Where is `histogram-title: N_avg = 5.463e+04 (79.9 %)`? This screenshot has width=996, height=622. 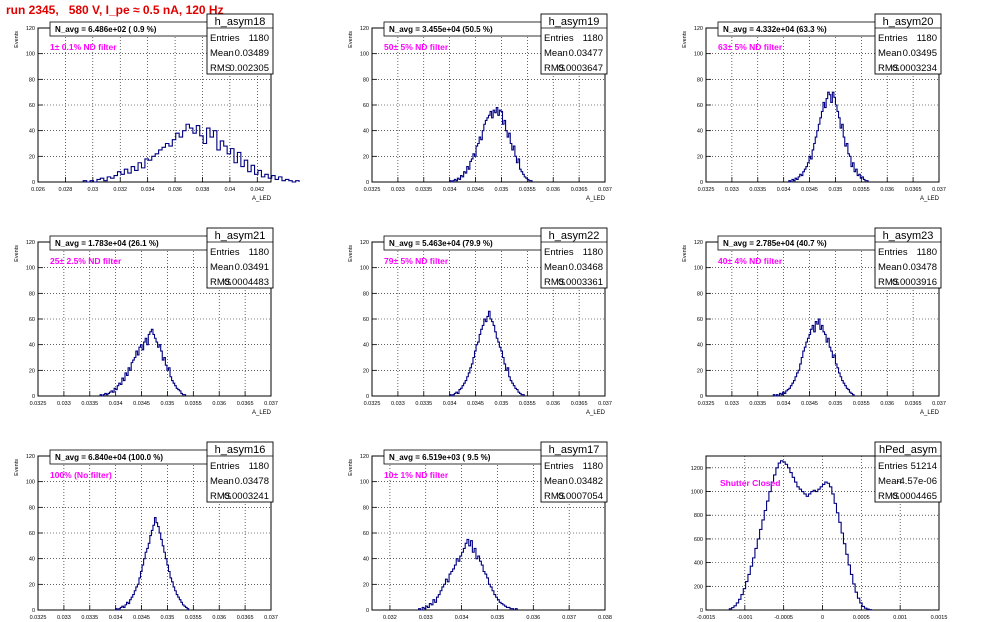
histogram-title: N_avg = 5.463e+04 (79.9 %) is located at coordinates (441, 243).